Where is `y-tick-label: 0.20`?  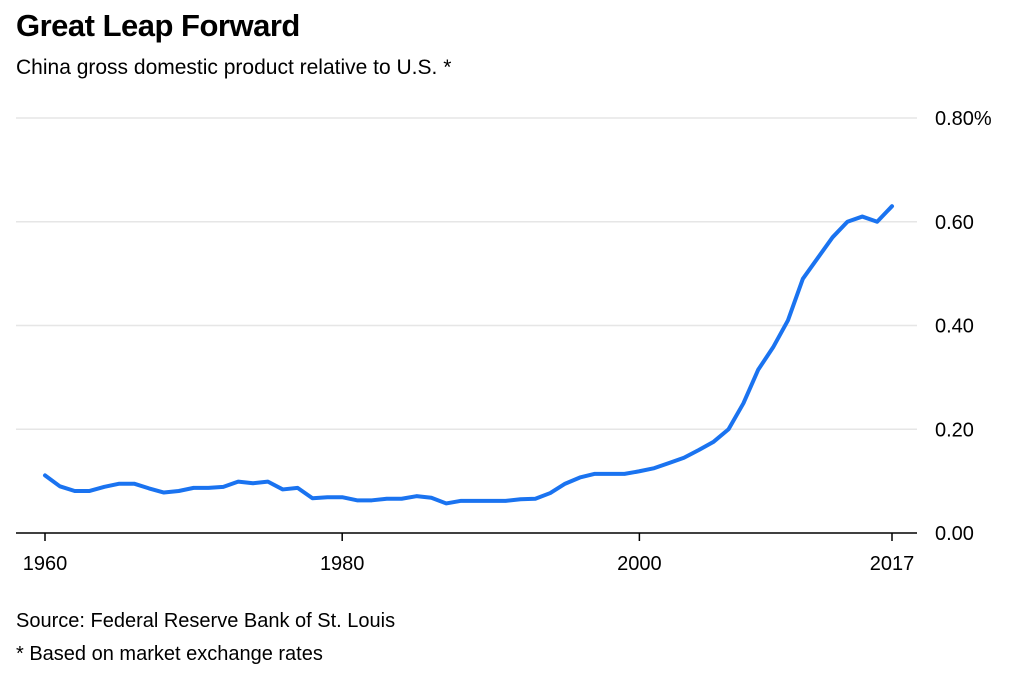 y-tick-label: 0.20 is located at coordinates (954, 430).